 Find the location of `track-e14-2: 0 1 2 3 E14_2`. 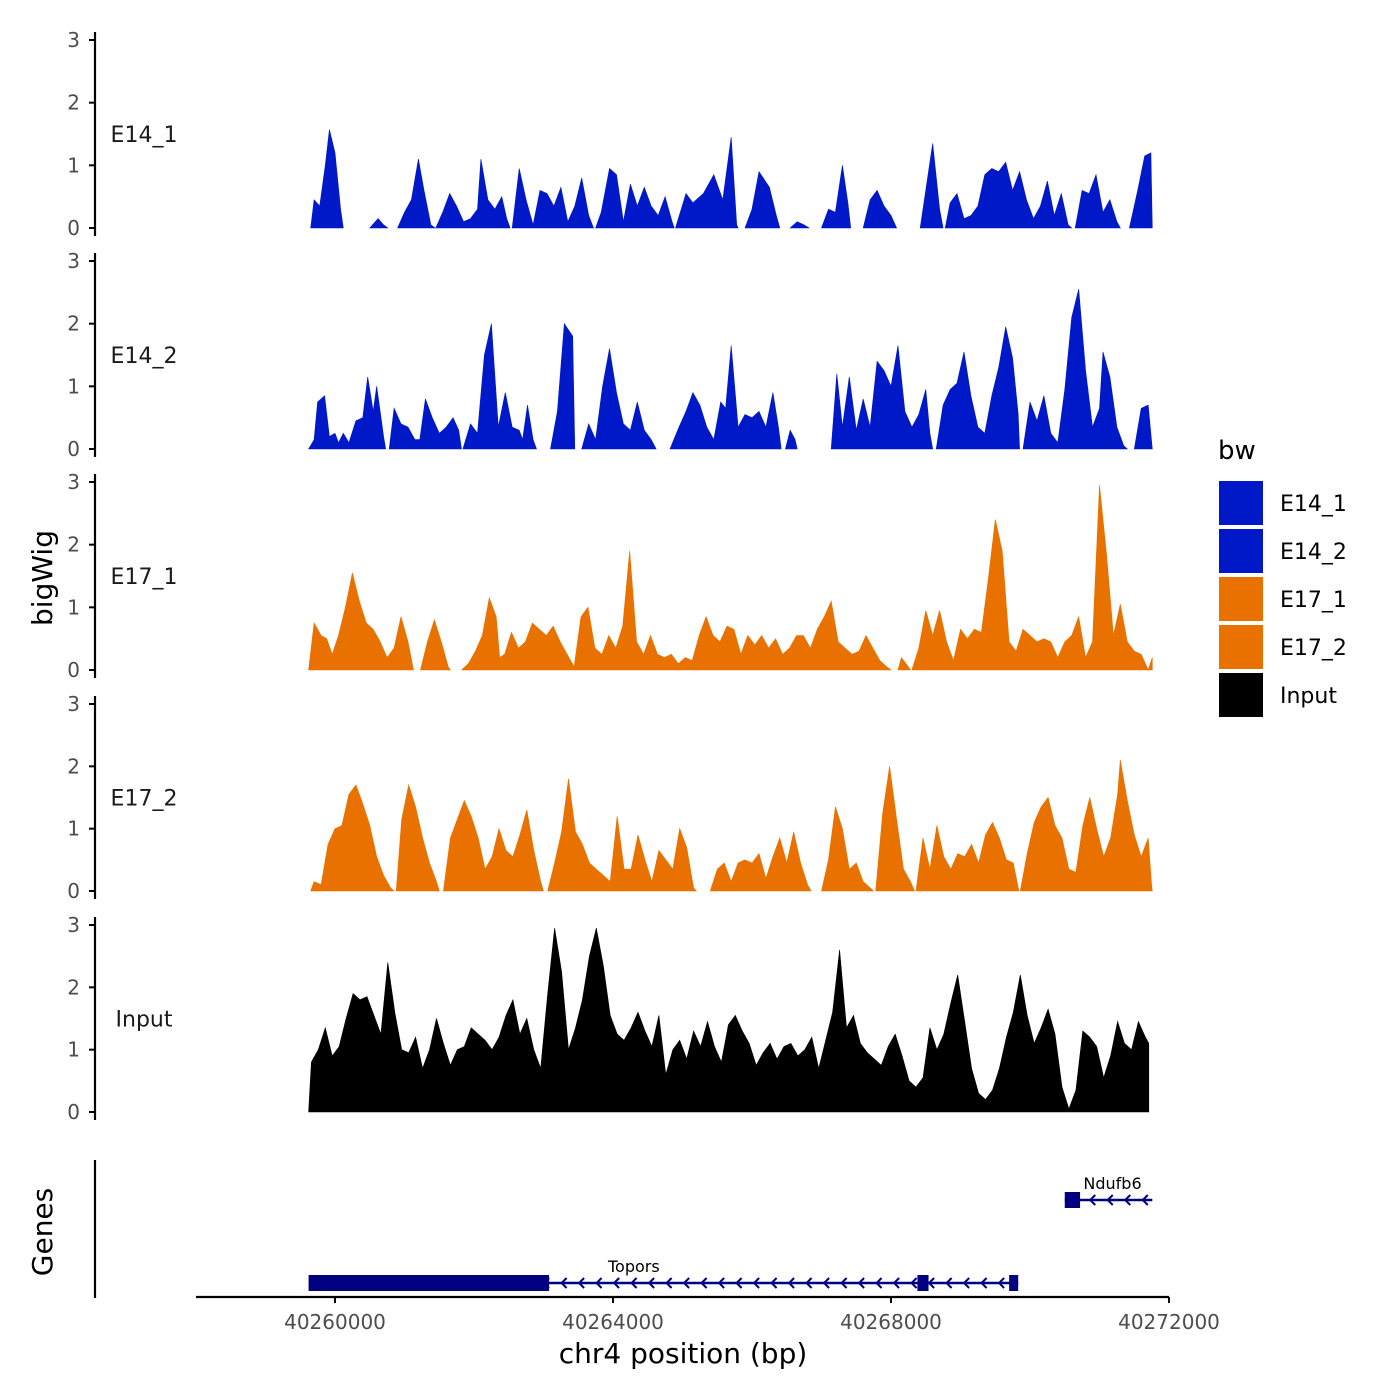

track-e14-2: 0 1 2 3 E14_2 is located at coordinates (610, 355).